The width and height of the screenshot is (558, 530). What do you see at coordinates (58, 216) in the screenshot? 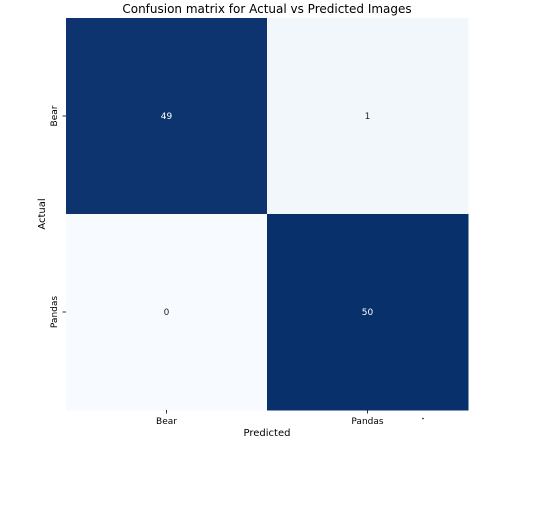
I see `y-axis-ticks: Bear Pandas` at bounding box center [58, 216].